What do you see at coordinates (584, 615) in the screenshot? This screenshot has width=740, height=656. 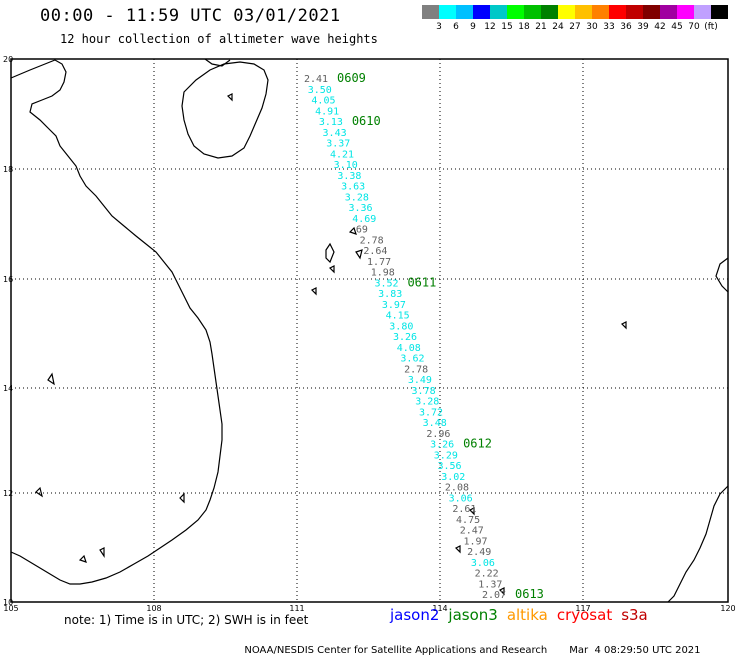 I see `satellite-name: cryosat` at bounding box center [584, 615].